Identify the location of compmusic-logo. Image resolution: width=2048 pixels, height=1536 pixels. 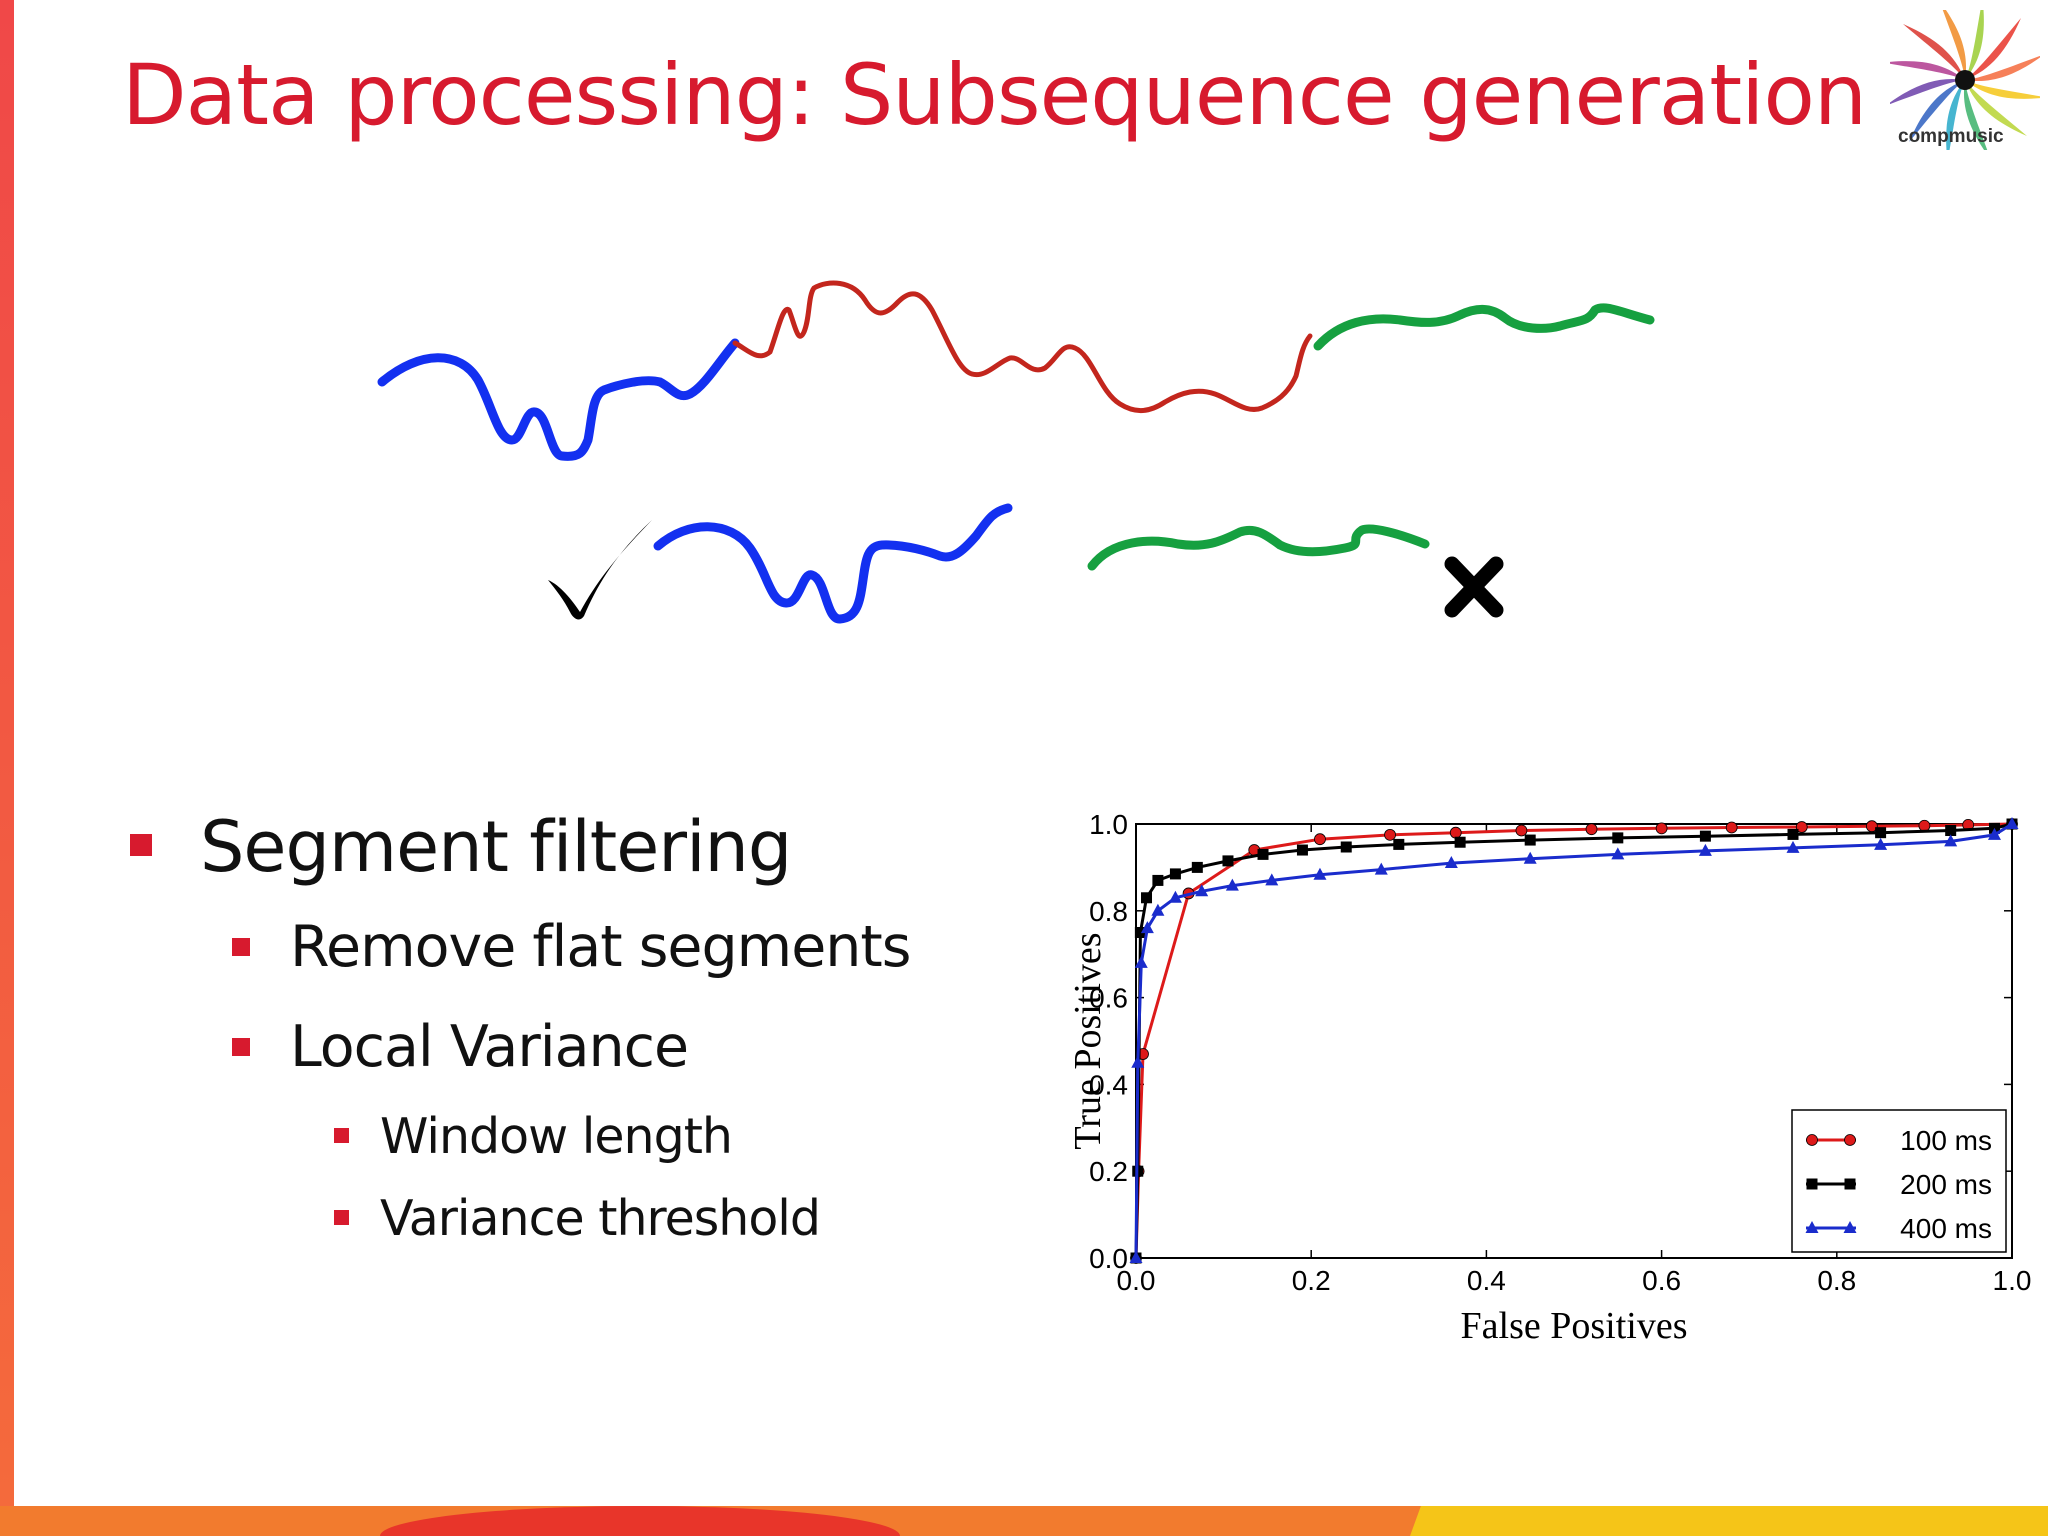
(1965, 80).